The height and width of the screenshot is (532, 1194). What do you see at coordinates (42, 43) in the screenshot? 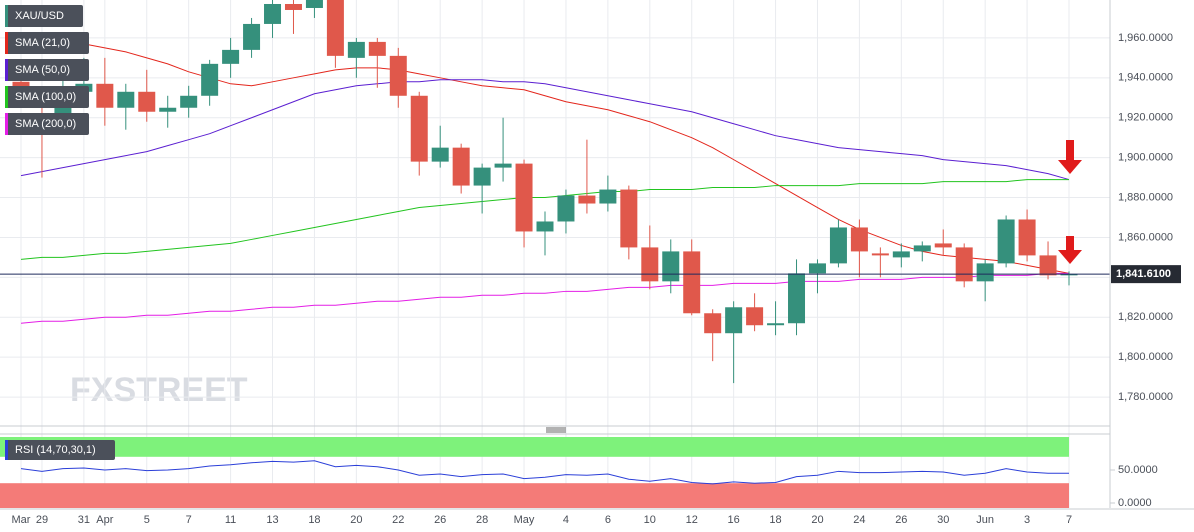
I see `legend-label: SMA (21,0)` at bounding box center [42, 43].